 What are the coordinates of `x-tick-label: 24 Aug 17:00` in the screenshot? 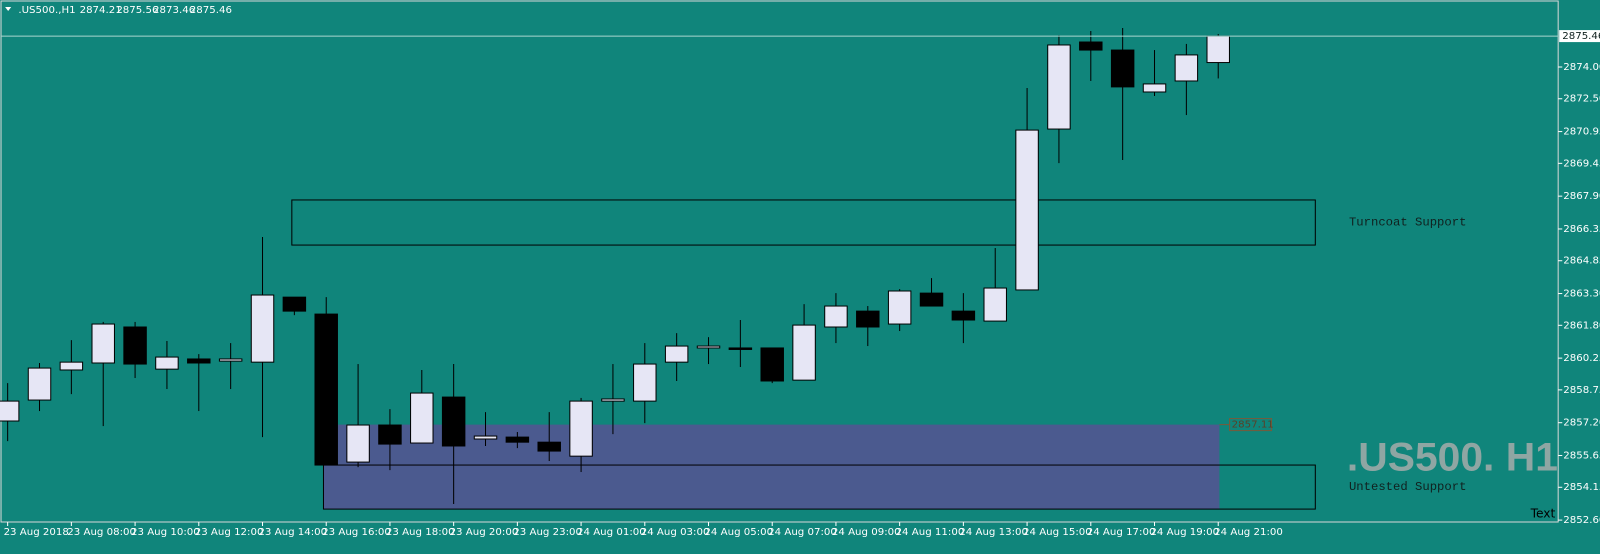 It's located at (1121, 532).